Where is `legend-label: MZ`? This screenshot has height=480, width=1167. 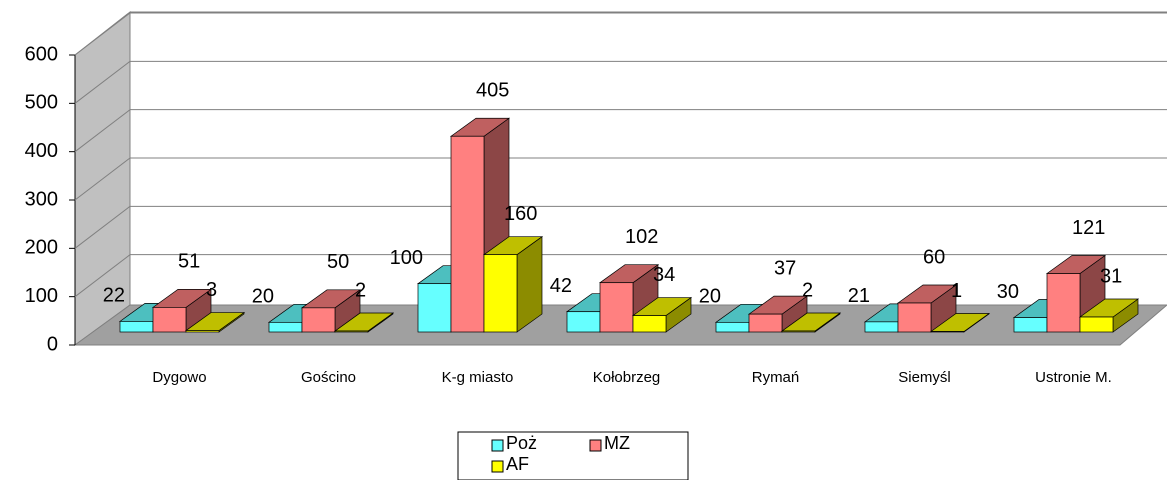
legend-label: MZ is located at coordinates (617, 443).